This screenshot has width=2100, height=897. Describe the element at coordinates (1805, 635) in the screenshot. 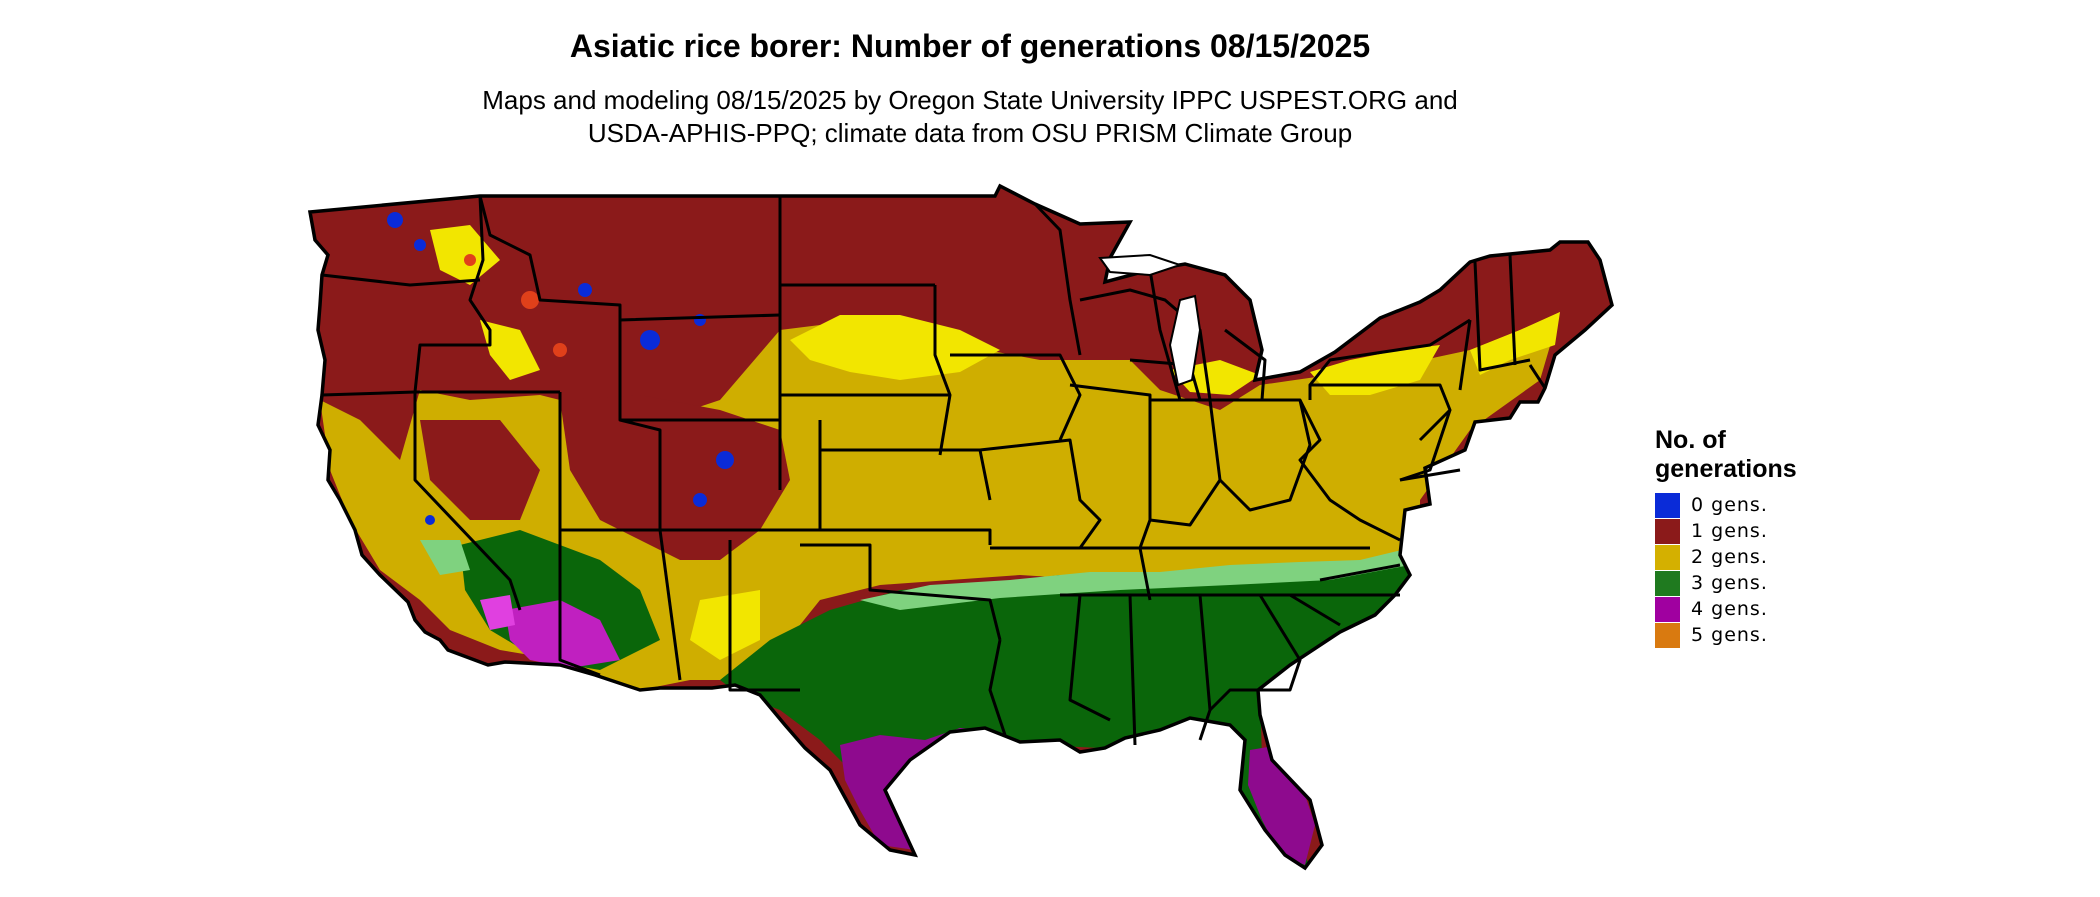

I see `legend-item-5: 5 gens.` at that location.